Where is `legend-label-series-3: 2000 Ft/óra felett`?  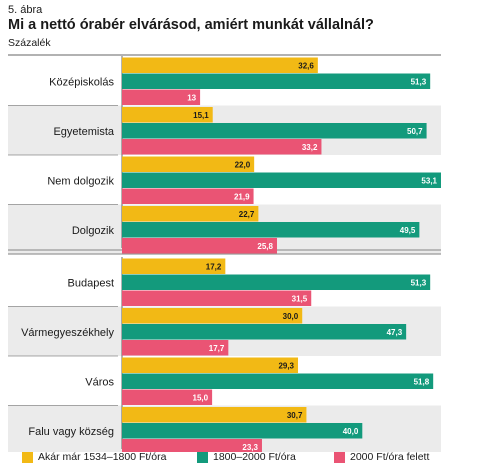 legend-label-series-3: 2000 Ft/óra felett is located at coordinates (390, 457).